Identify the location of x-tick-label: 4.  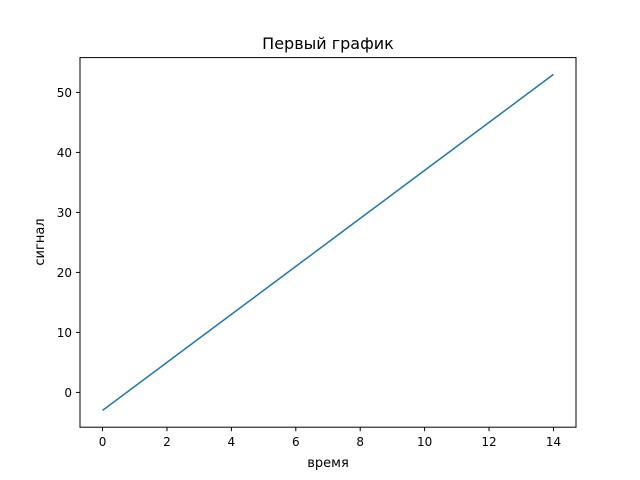
(232, 442).